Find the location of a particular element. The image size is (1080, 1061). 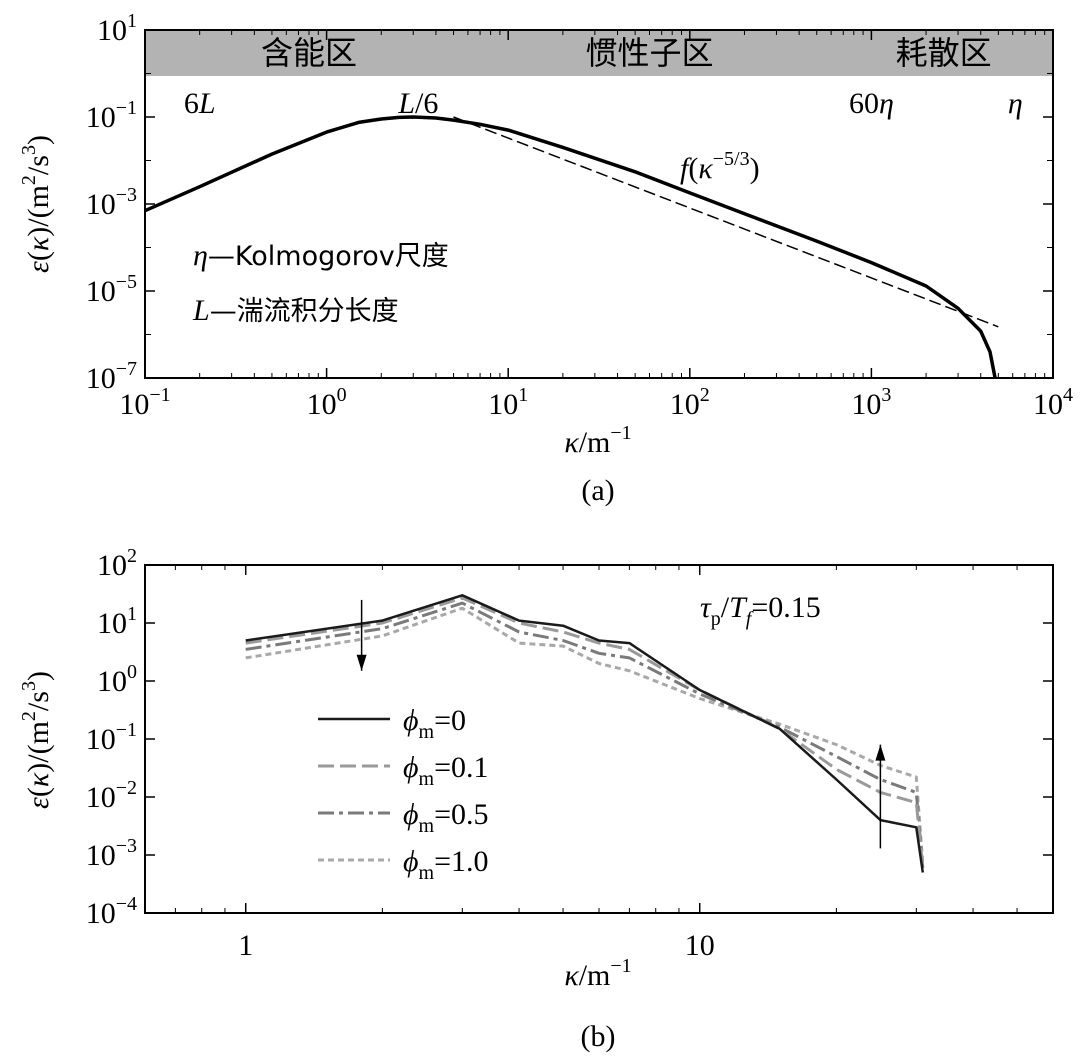

region-label: 耗散区 is located at coordinates (944, 53).